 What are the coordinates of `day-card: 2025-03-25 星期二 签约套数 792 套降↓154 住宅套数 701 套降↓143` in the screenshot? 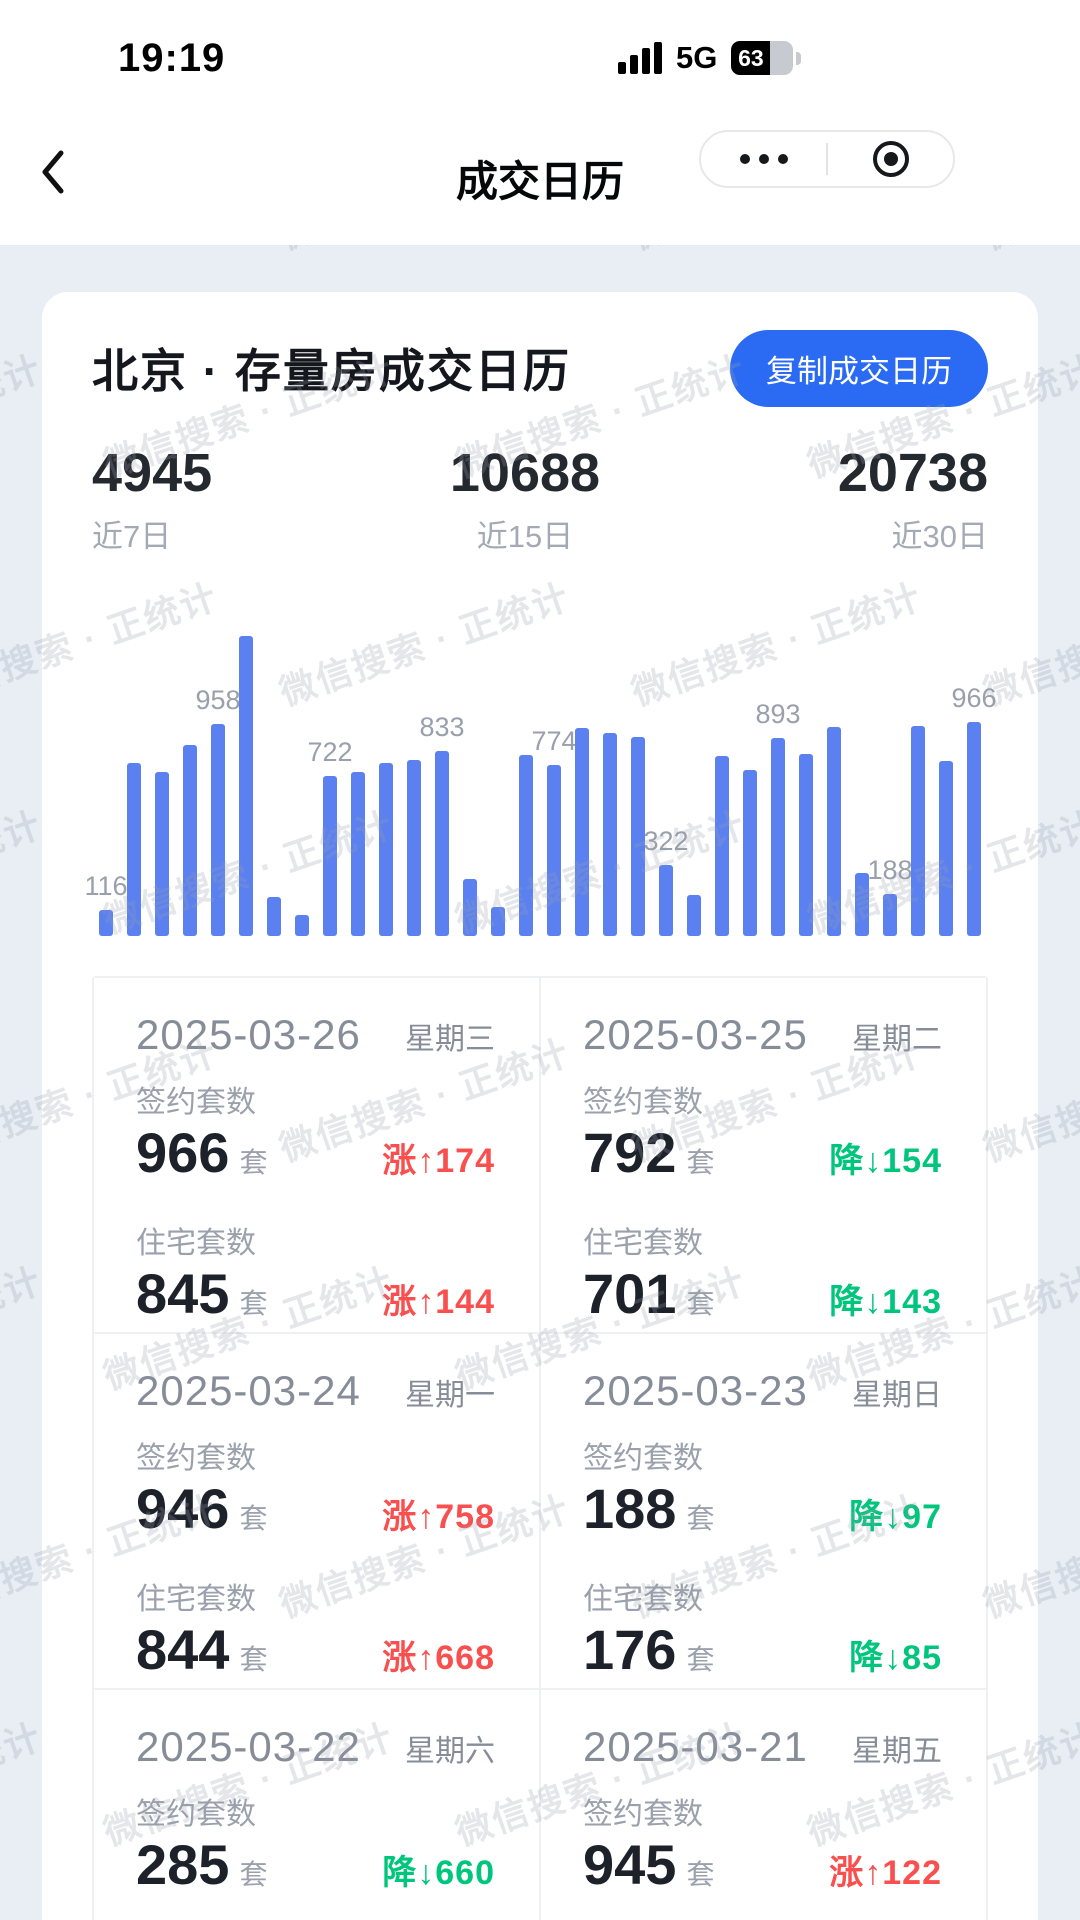 It's located at (764, 1156).